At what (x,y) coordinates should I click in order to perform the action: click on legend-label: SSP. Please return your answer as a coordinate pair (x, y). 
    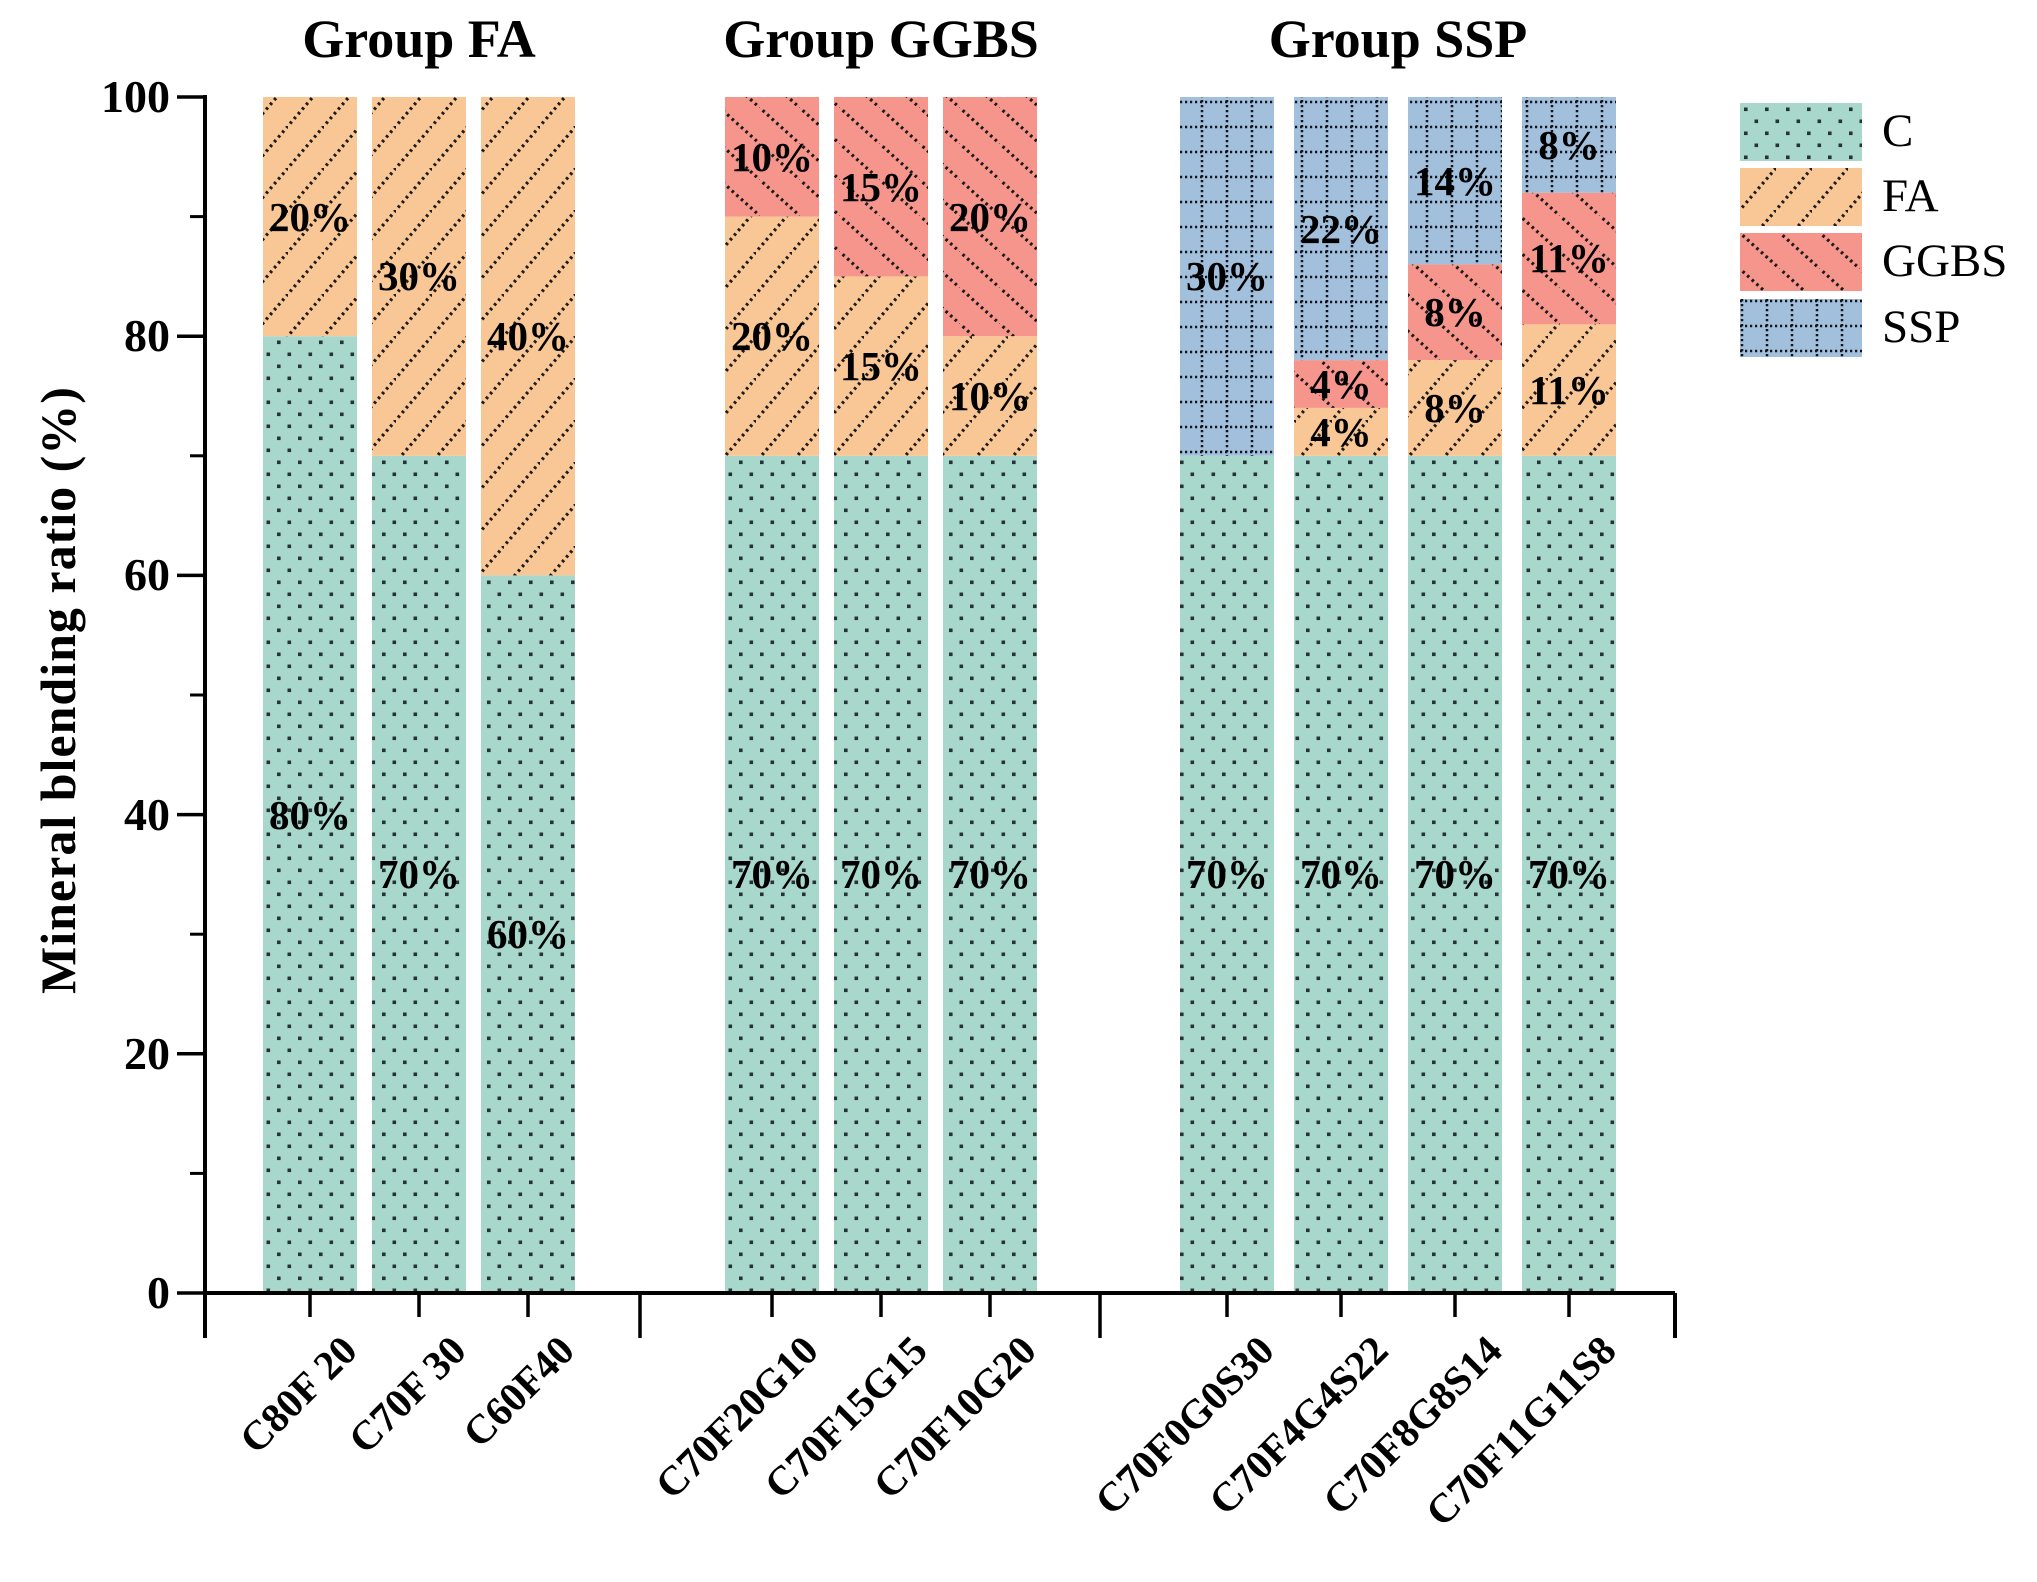
    Looking at the image, I should click on (1921, 327).